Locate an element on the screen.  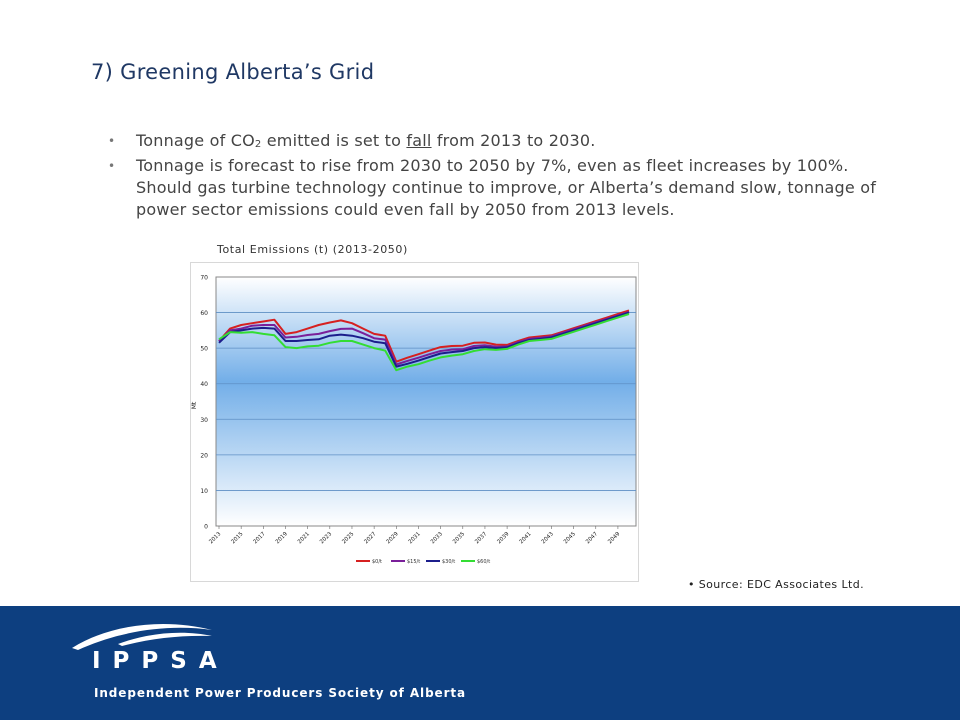
x-tick-label: 2045 is located at coordinates (570, 538).